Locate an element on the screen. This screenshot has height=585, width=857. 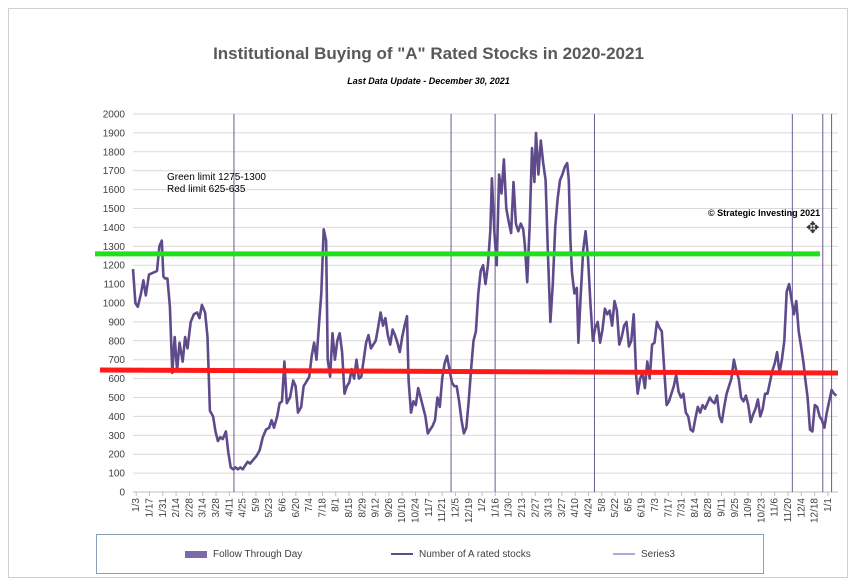
x-tick-label: 6/5 is located at coordinates (628, 505).